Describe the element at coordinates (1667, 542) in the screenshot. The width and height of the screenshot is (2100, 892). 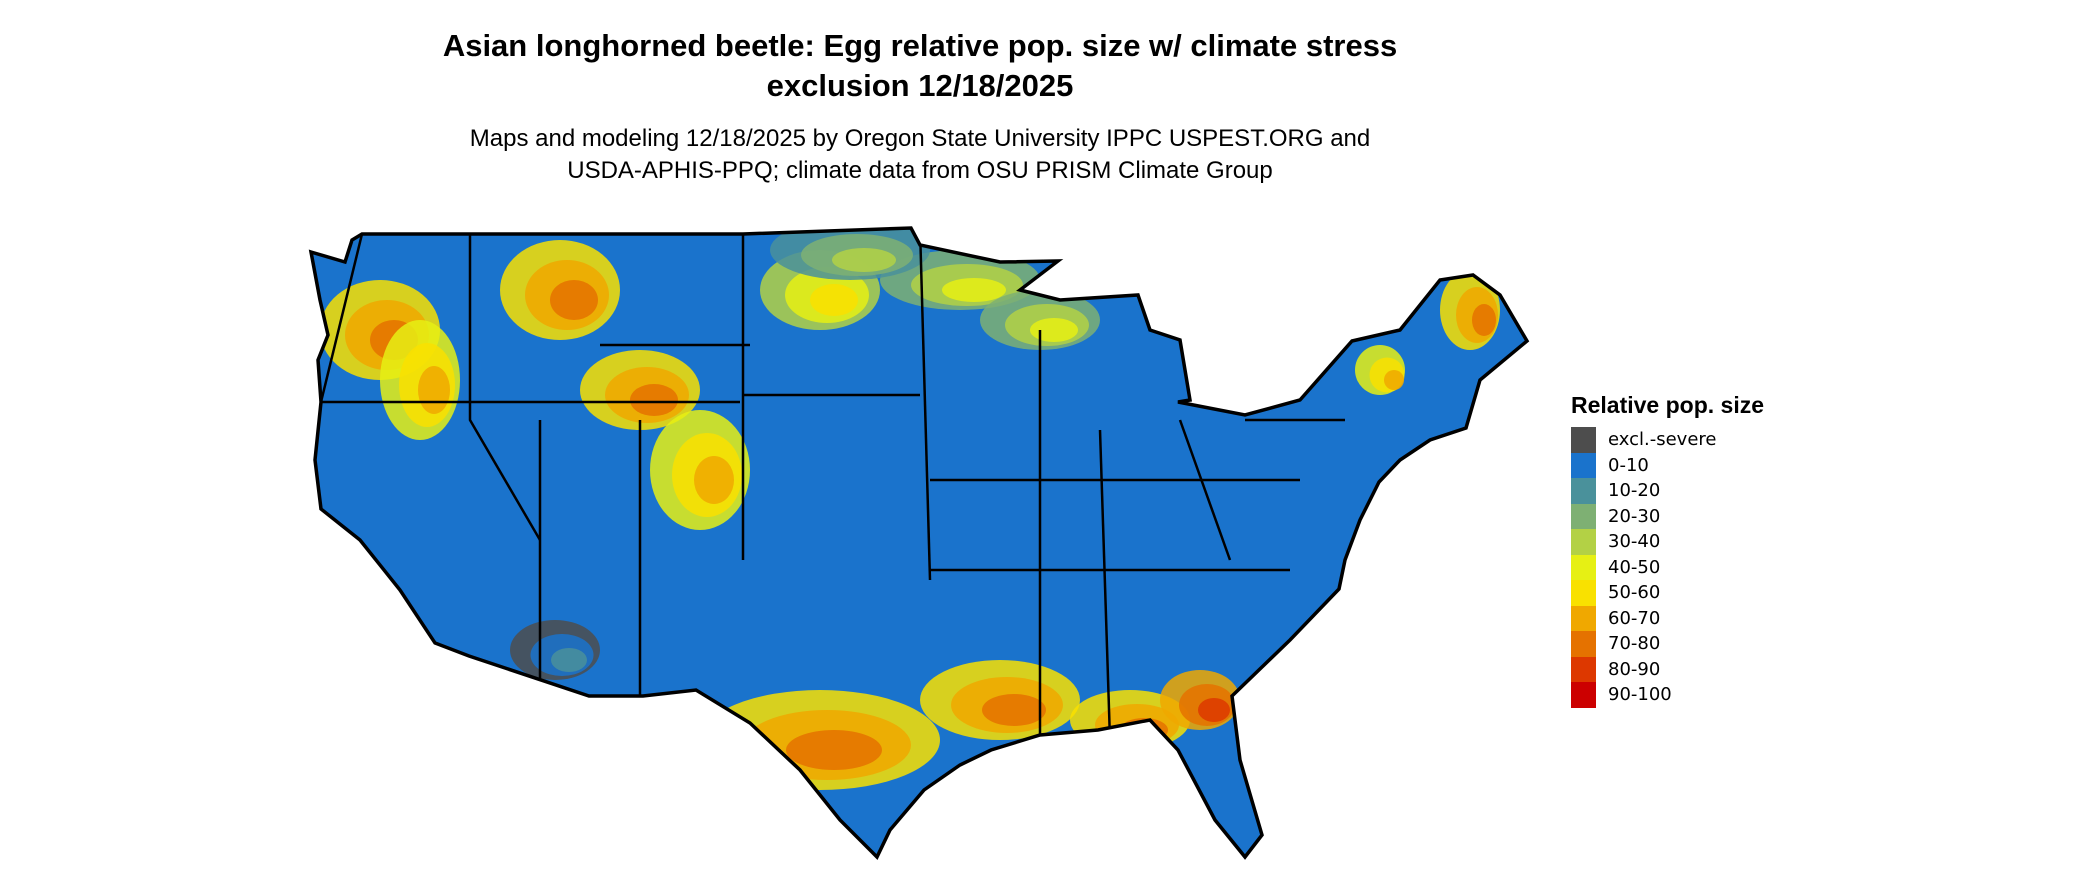
I see `legend-item: 30-40` at that location.